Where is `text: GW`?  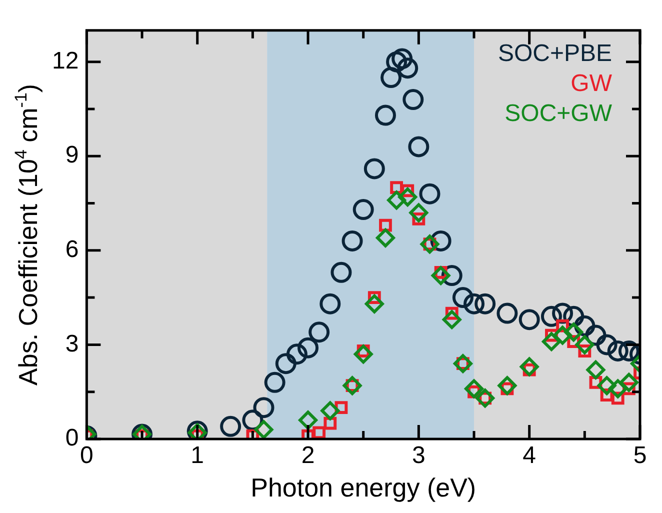 text: GW is located at coordinates (591, 84).